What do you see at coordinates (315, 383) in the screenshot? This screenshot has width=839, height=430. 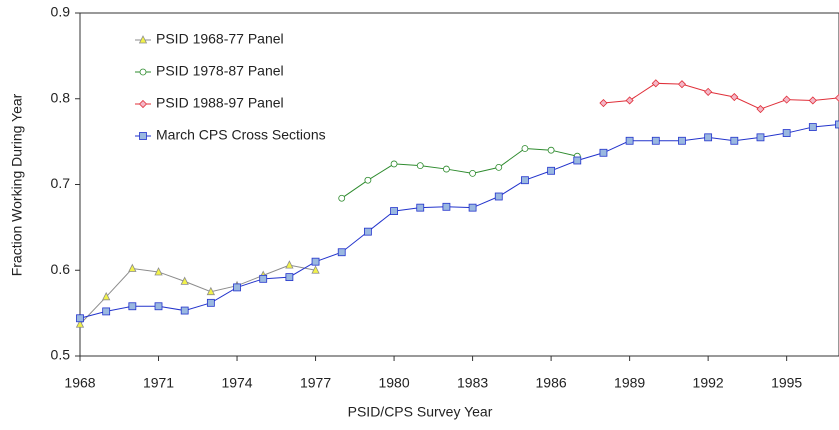 I see `x-tick-label: 1977` at bounding box center [315, 383].